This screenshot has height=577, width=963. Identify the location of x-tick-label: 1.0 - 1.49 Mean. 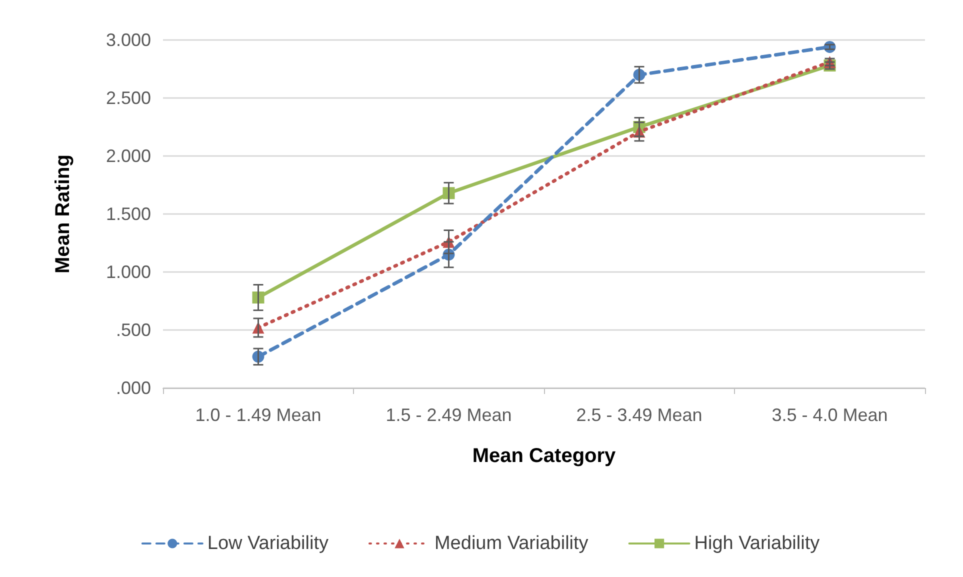
(258, 415).